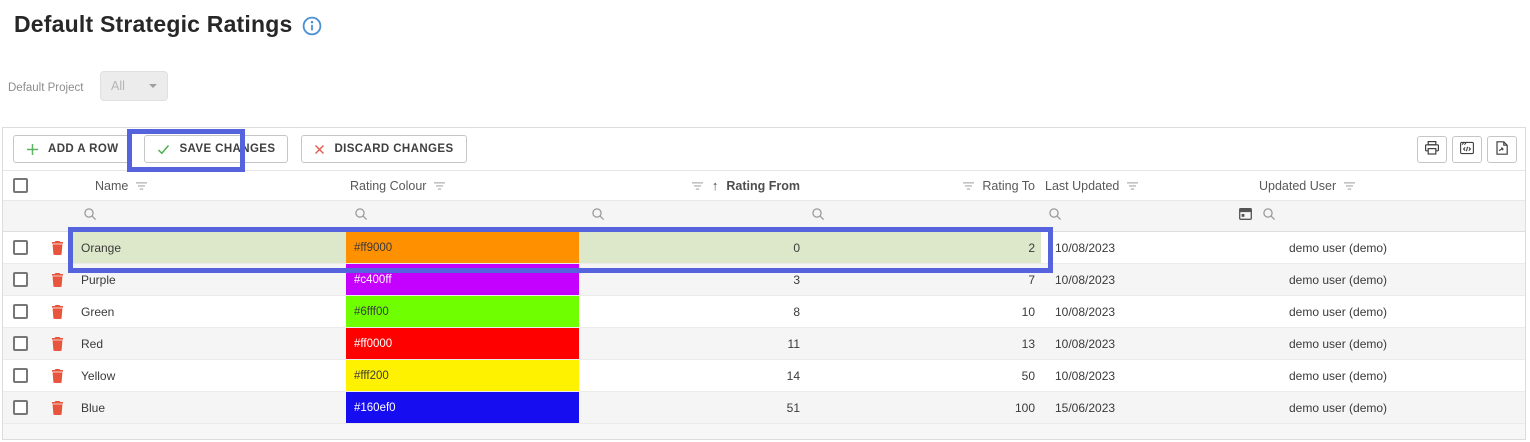 Image resolution: width=1530 pixels, height=442 pixels. What do you see at coordinates (57, 185) in the screenshot?
I see `delete-column-header` at bounding box center [57, 185].